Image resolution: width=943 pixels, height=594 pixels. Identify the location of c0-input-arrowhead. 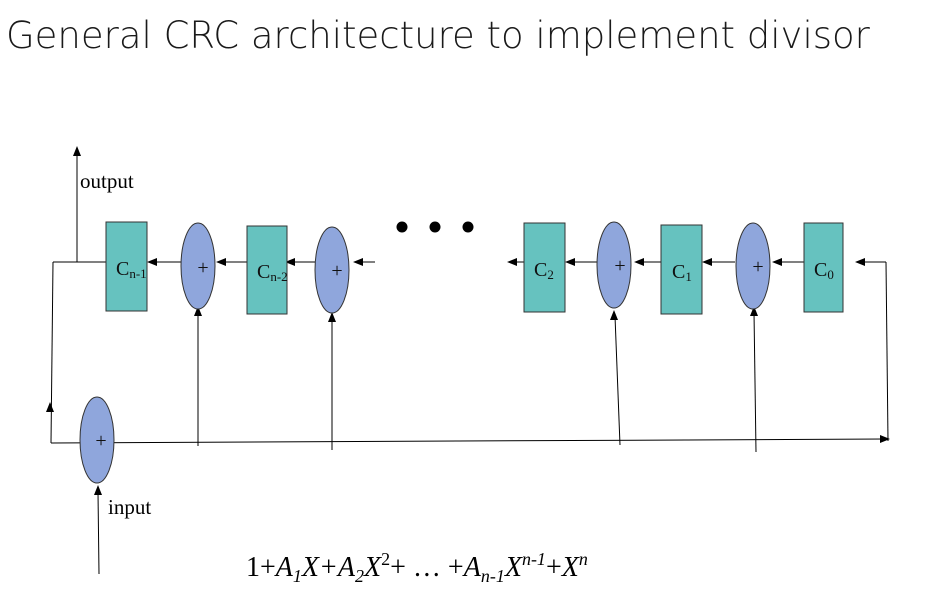
(860, 262).